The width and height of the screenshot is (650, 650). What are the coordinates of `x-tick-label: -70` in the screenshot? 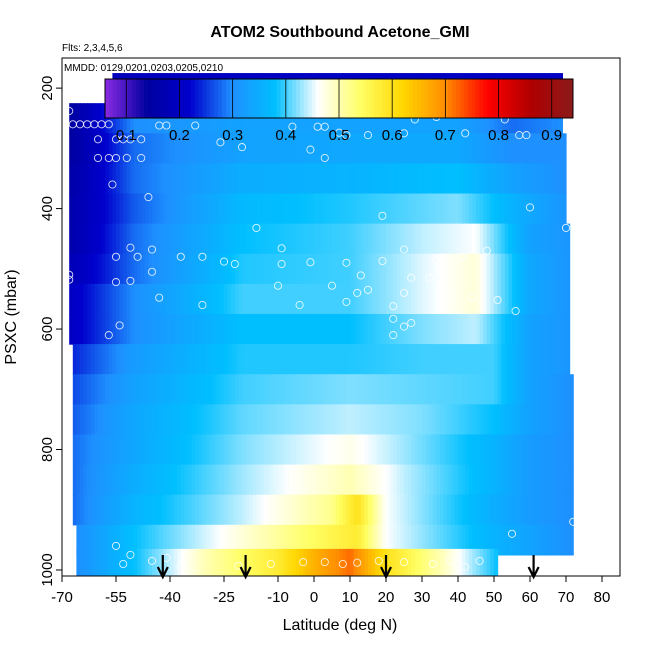 It's located at (62, 597).